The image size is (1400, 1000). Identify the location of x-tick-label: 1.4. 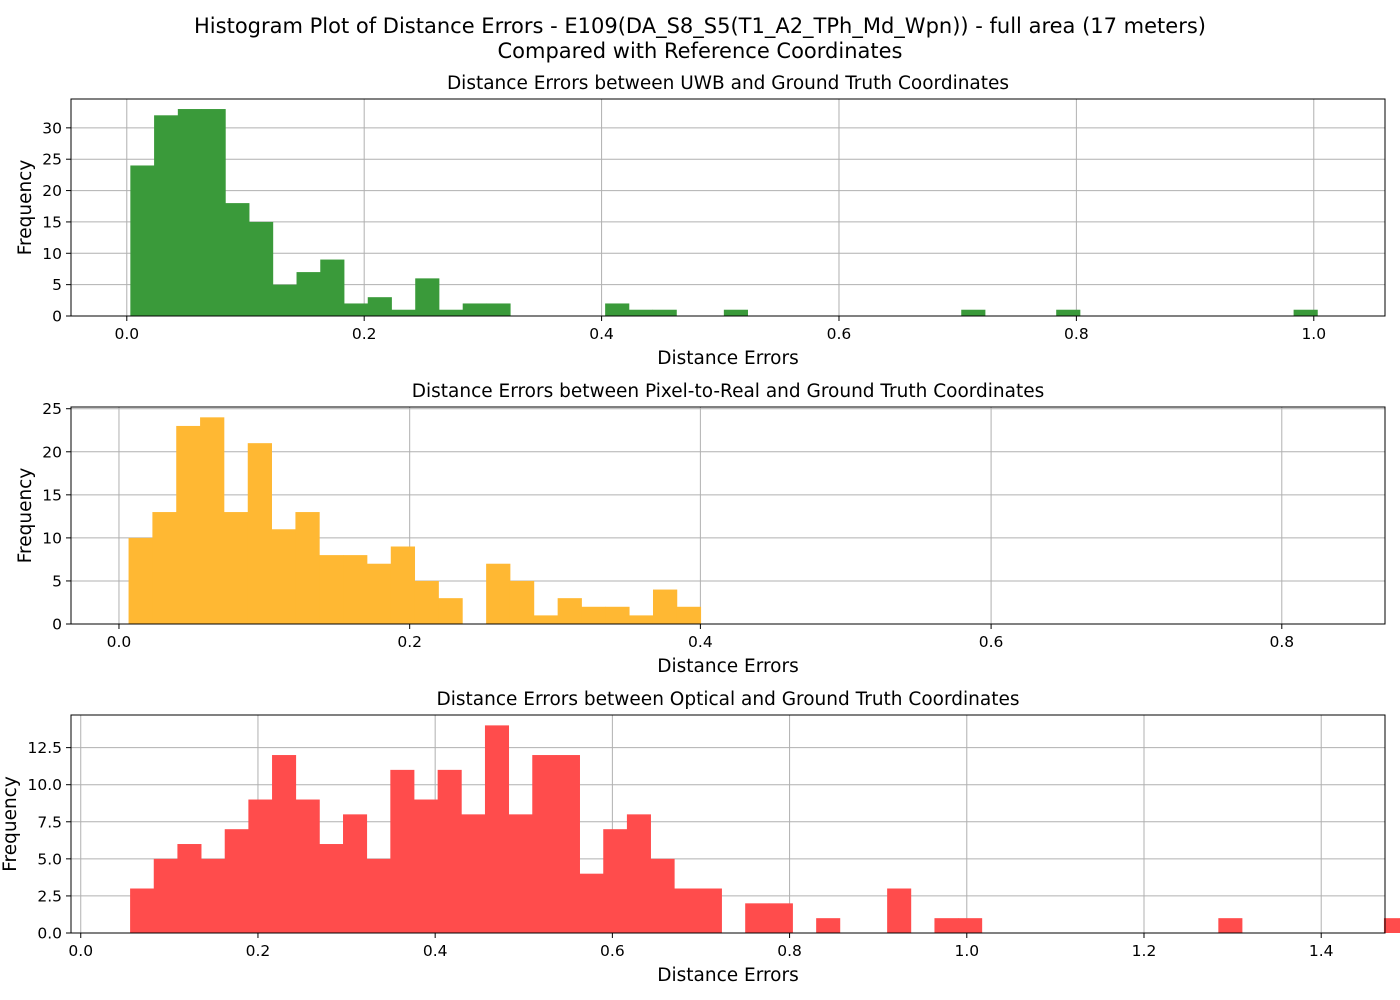
(1321, 951).